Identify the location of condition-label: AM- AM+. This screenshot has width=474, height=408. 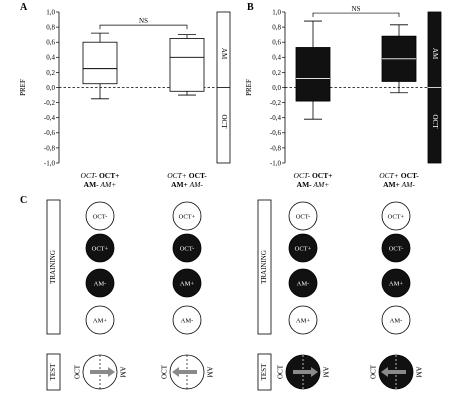
(100, 184).